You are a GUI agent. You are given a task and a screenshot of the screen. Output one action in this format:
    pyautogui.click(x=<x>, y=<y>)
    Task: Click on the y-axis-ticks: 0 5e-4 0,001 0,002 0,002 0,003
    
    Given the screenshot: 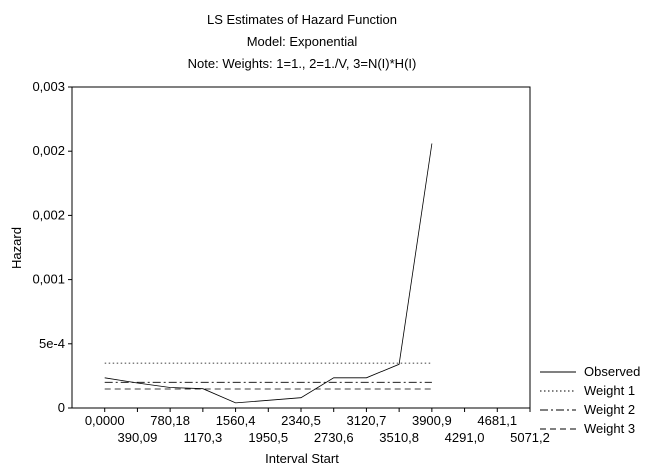 What is the action you would take?
    pyautogui.click(x=52, y=247)
    